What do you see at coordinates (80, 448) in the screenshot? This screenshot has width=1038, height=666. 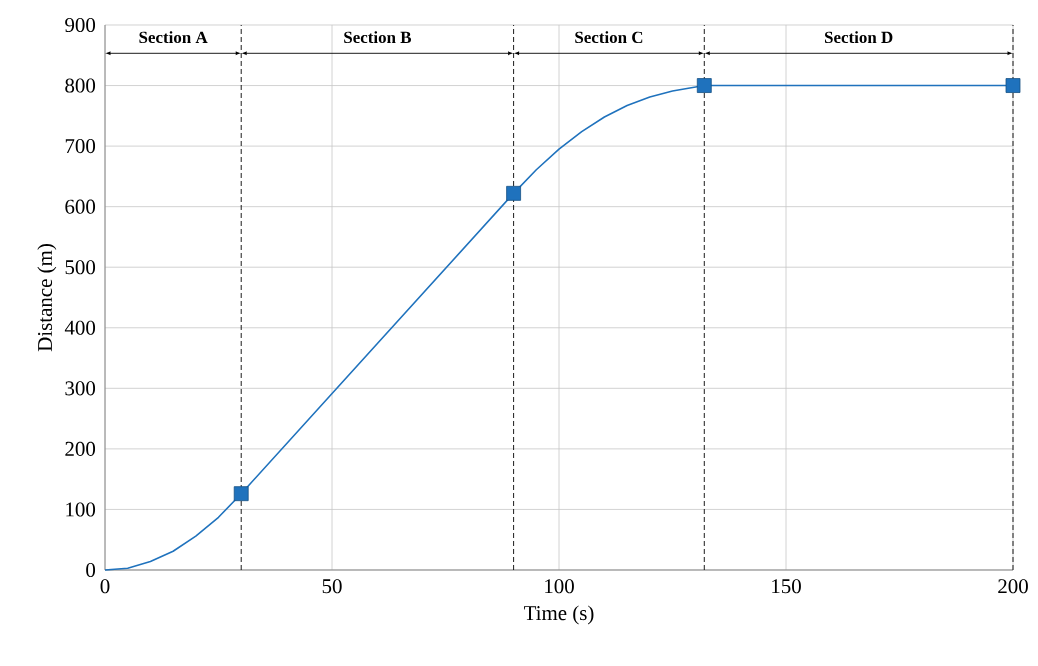 I see `y-tick-label: 200` at bounding box center [80, 448].